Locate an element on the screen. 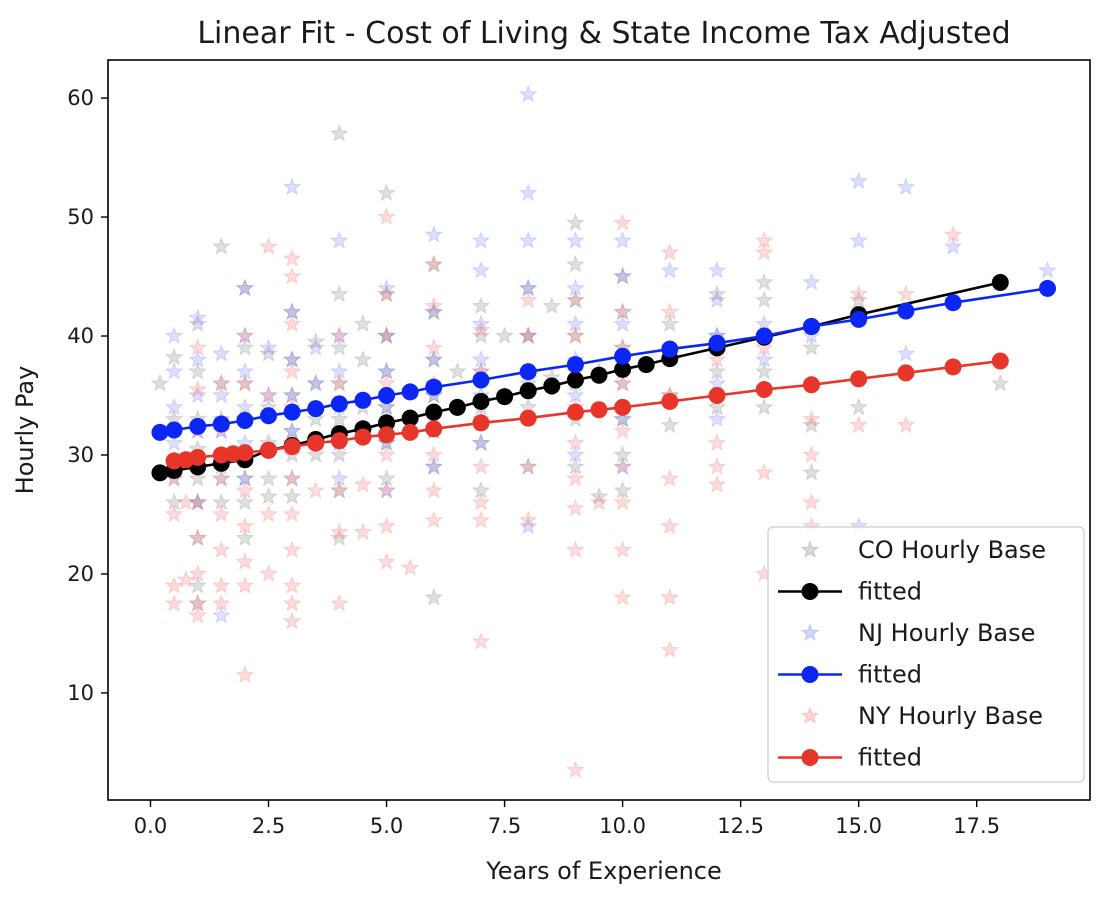 The image size is (1110, 898). y-axis: 10 20 30 40 50 60 is located at coordinates (87, 395).